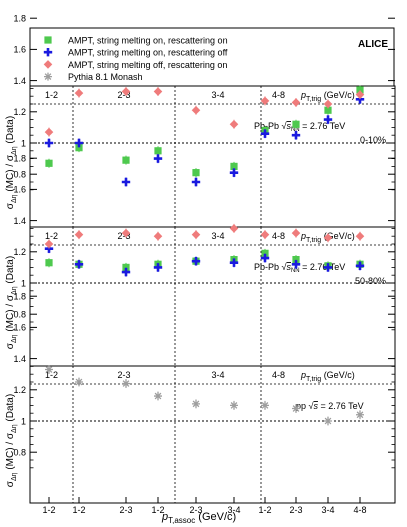 The image size is (407, 527). What do you see at coordinates (295, 510) in the screenshot?
I see `x-tick-label: 2-3` at bounding box center [295, 510].